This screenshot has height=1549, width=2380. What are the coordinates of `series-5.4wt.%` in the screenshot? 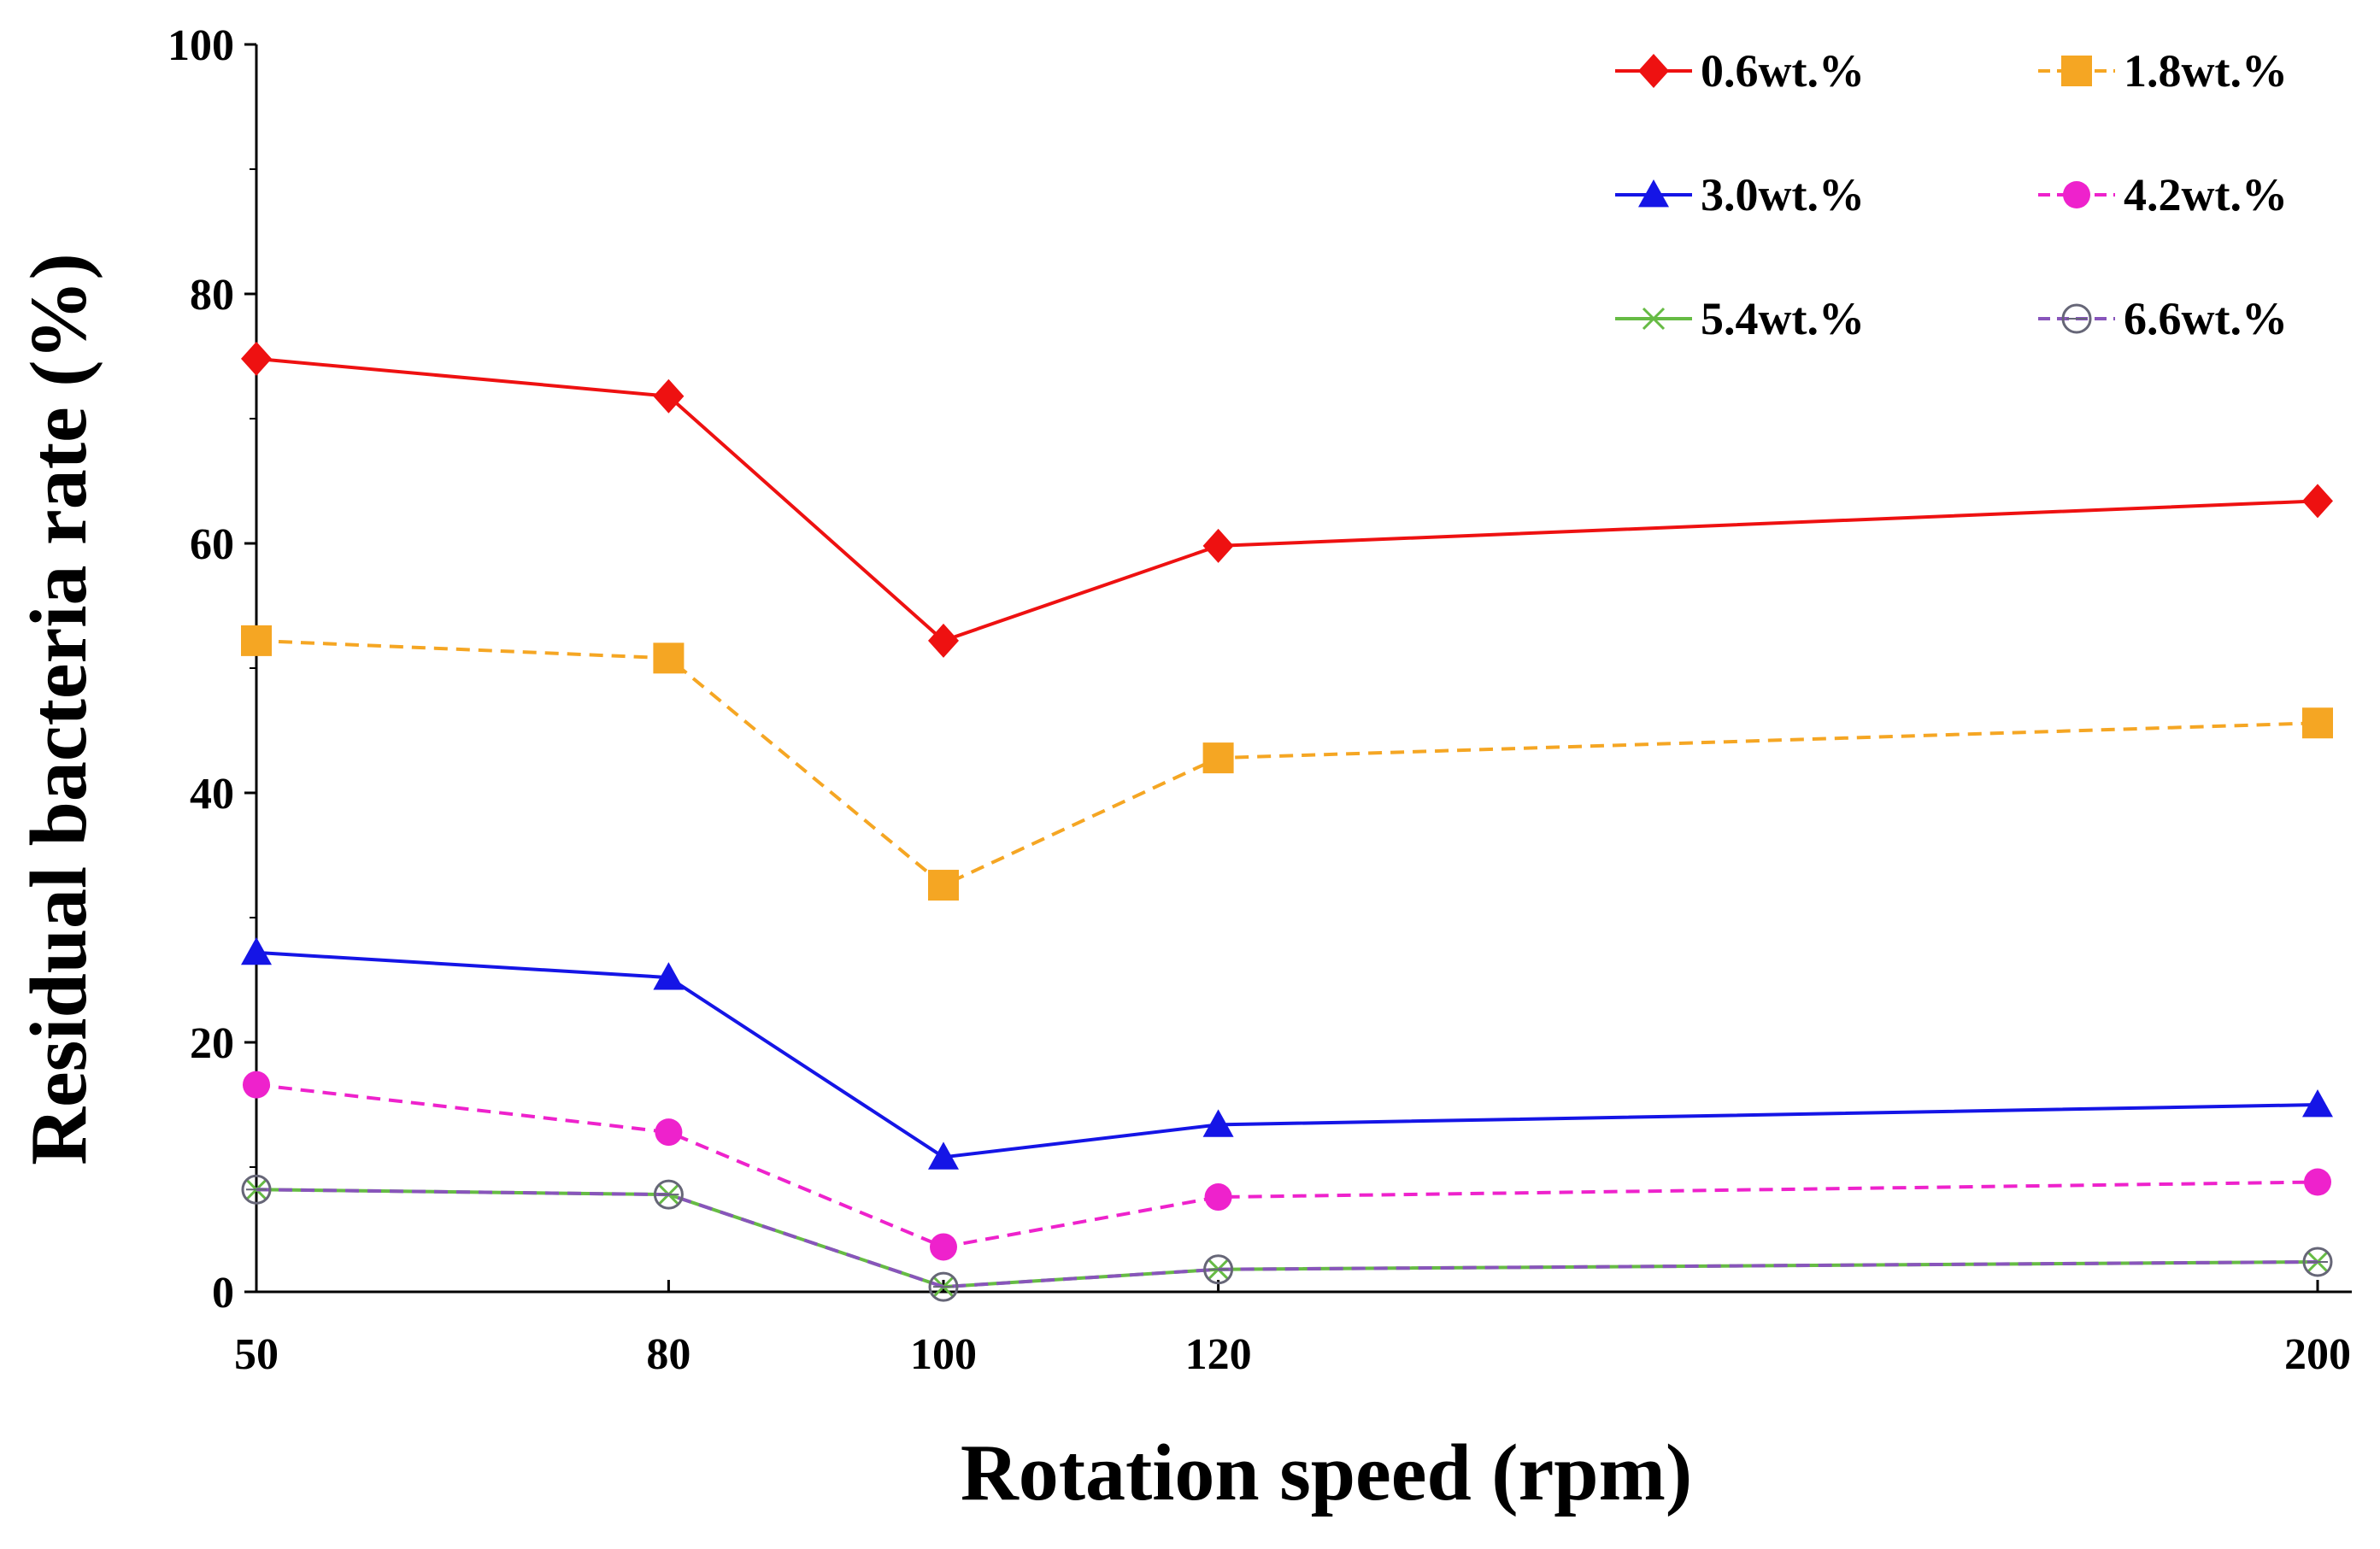 It's located at (1287, 1239).